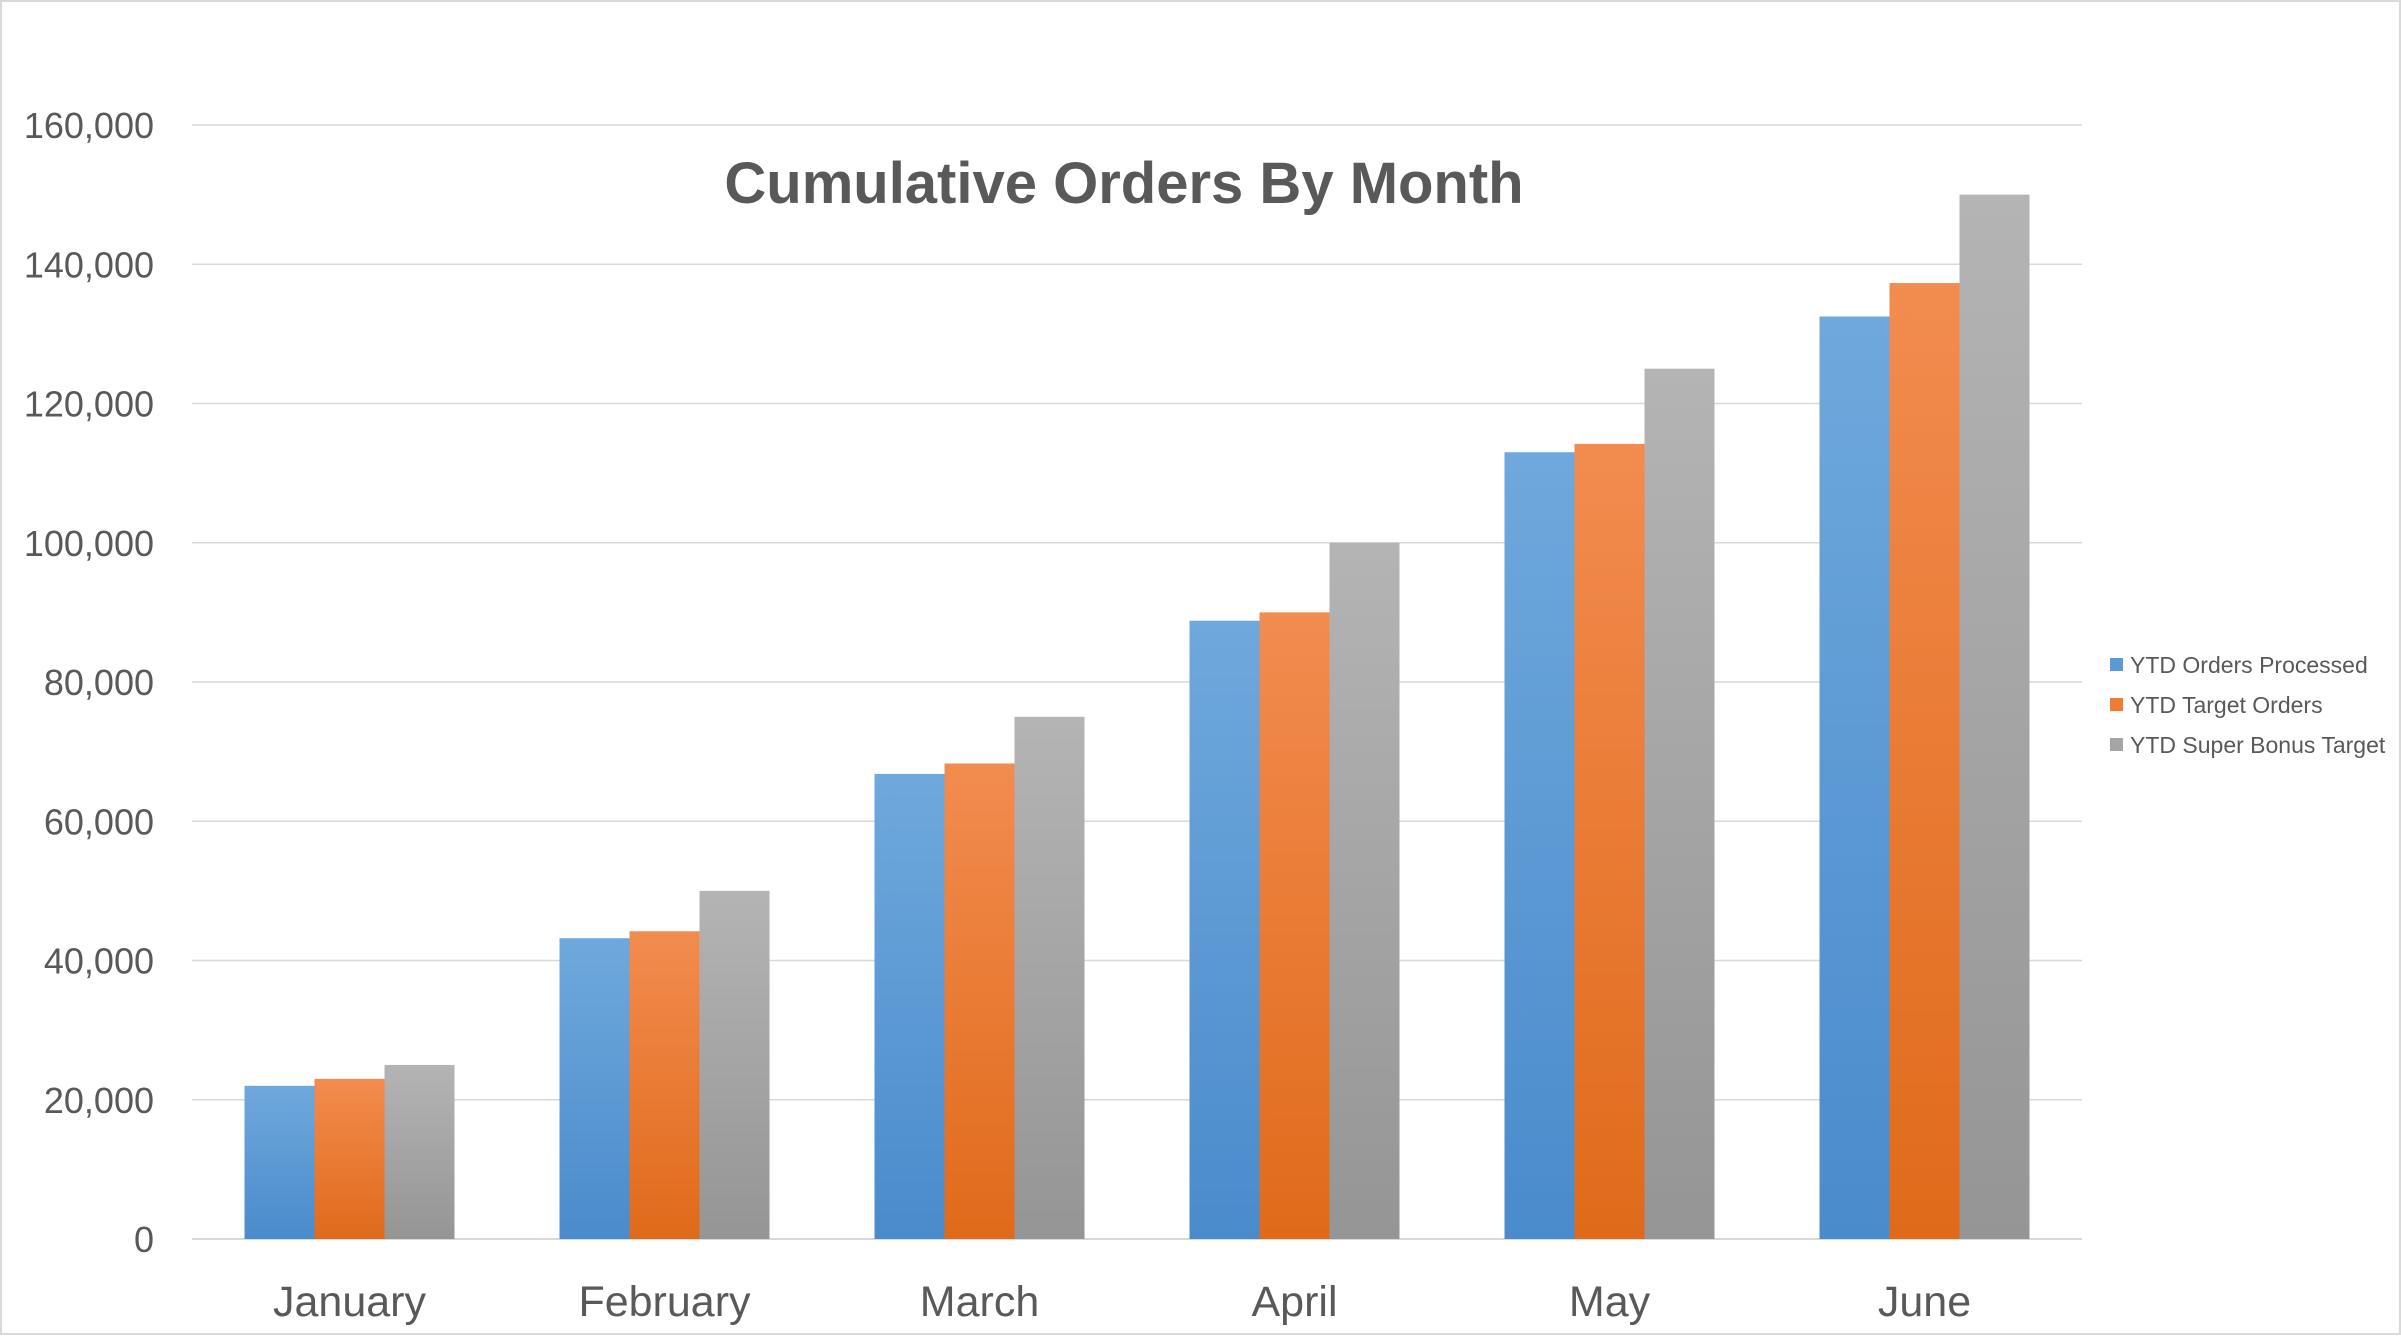 Image resolution: width=2401 pixels, height=1337 pixels. I want to click on bar-ytd-target-orders-may, so click(1609, 841).